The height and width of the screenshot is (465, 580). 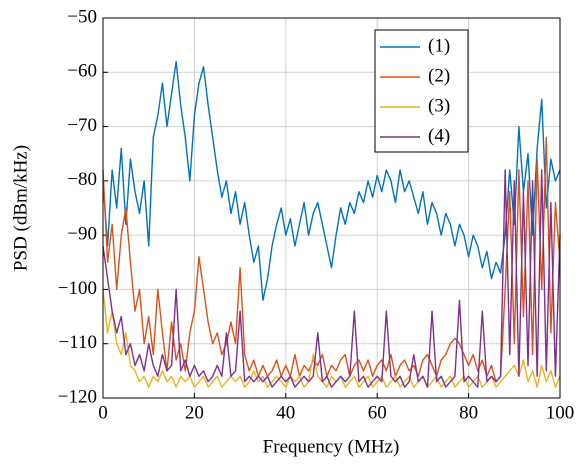 I want to click on x-axis-label: Frequency (MHz), so click(x=331, y=446).